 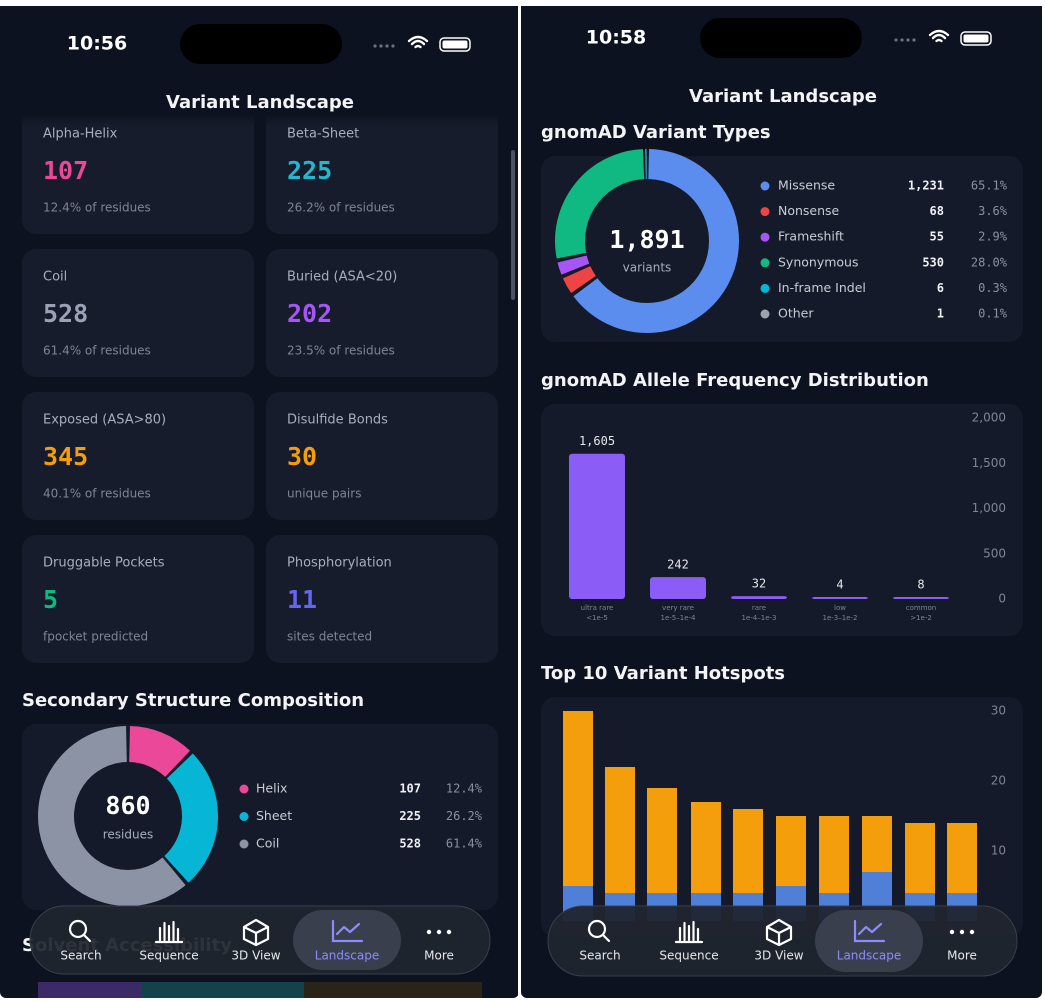 I want to click on x-tick-range: <1e-5, so click(x=597, y=618).